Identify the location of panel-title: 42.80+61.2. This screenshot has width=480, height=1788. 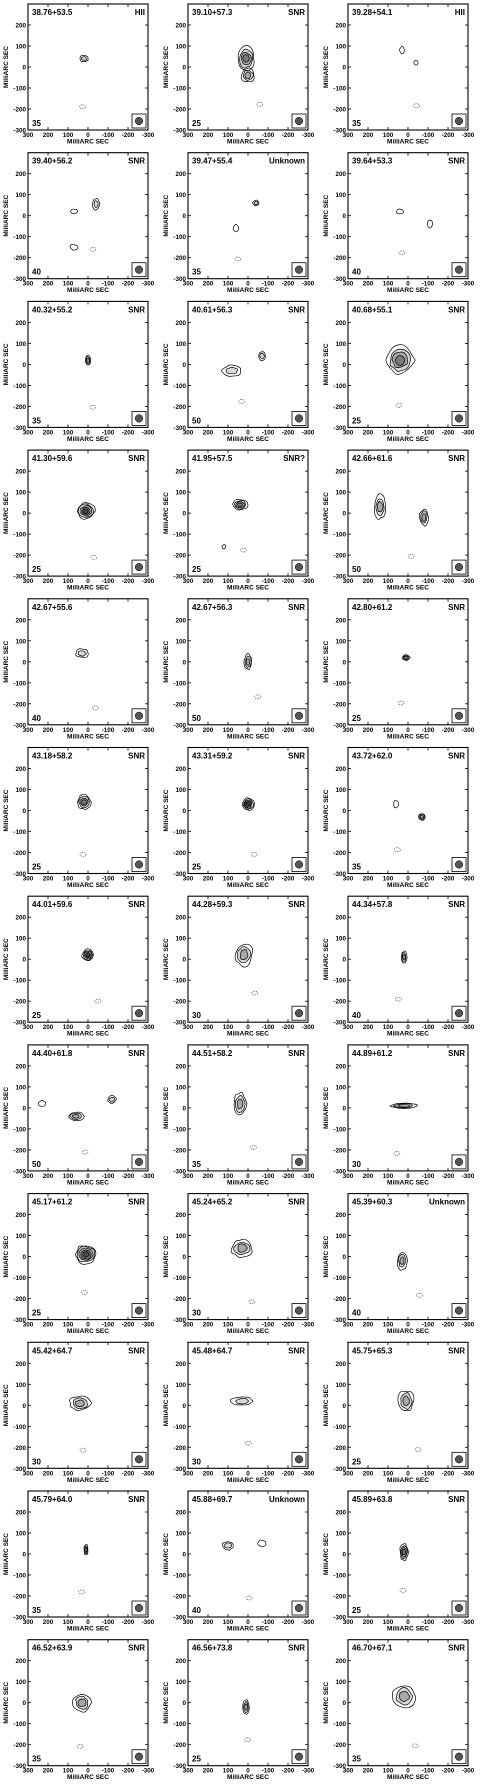
(372, 607).